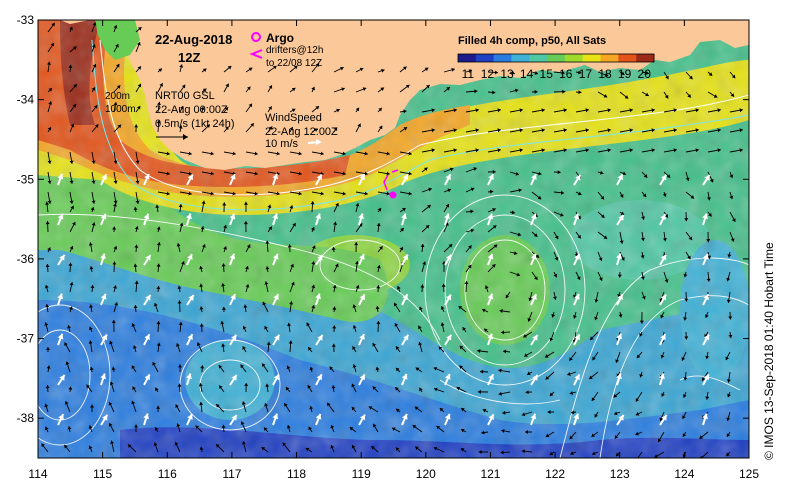 Image resolution: width=790 pixels, height=492 pixels. Describe the element at coordinates (185, 96) in the screenshot. I see `currents-legend-title: NRT00 GSL` at that location.